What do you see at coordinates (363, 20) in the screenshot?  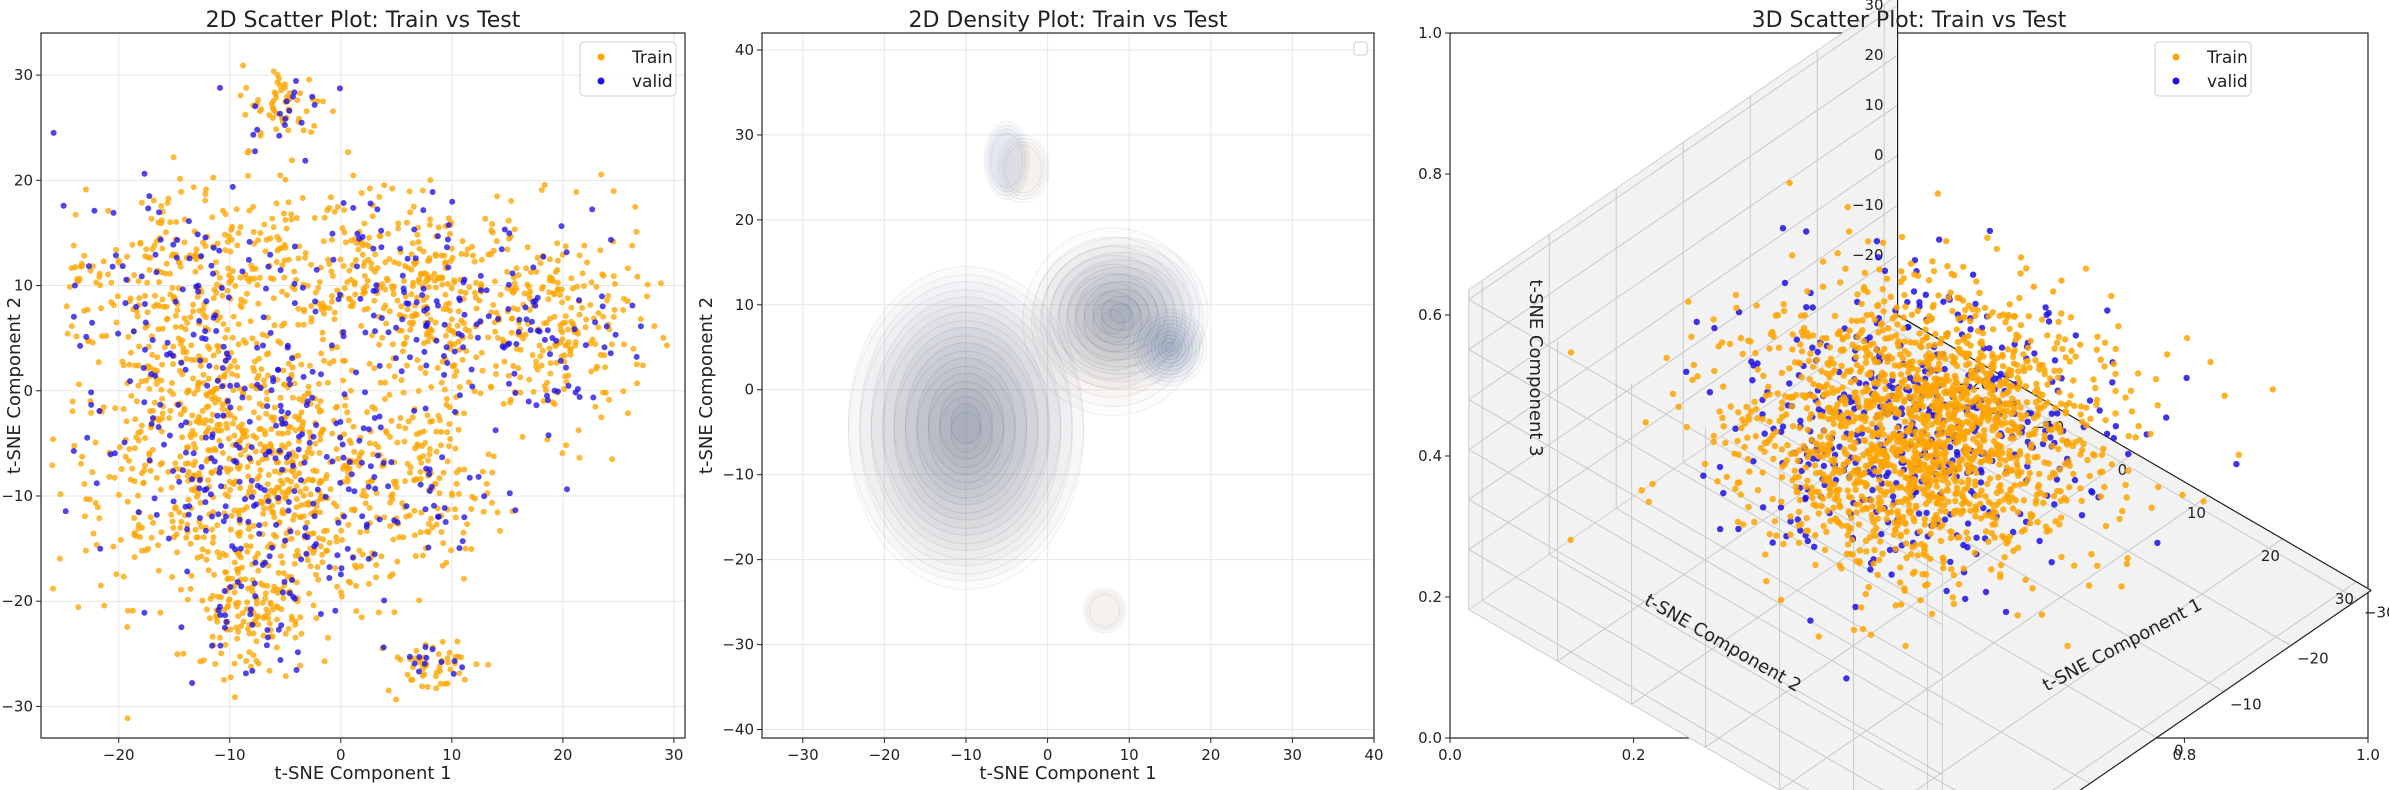 I see `chart-title: 2D Scatter Plot: Train vs Test` at bounding box center [363, 20].